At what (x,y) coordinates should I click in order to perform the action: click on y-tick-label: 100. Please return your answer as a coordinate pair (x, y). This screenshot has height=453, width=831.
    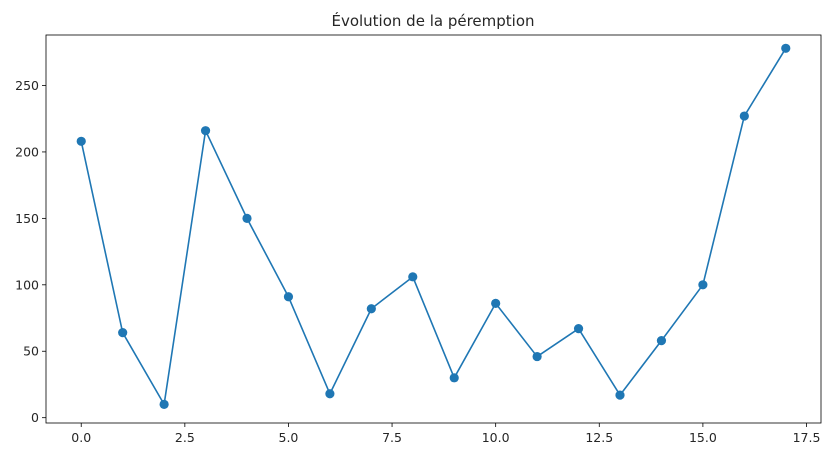
    Looking at the image, I should click on (27, 284).